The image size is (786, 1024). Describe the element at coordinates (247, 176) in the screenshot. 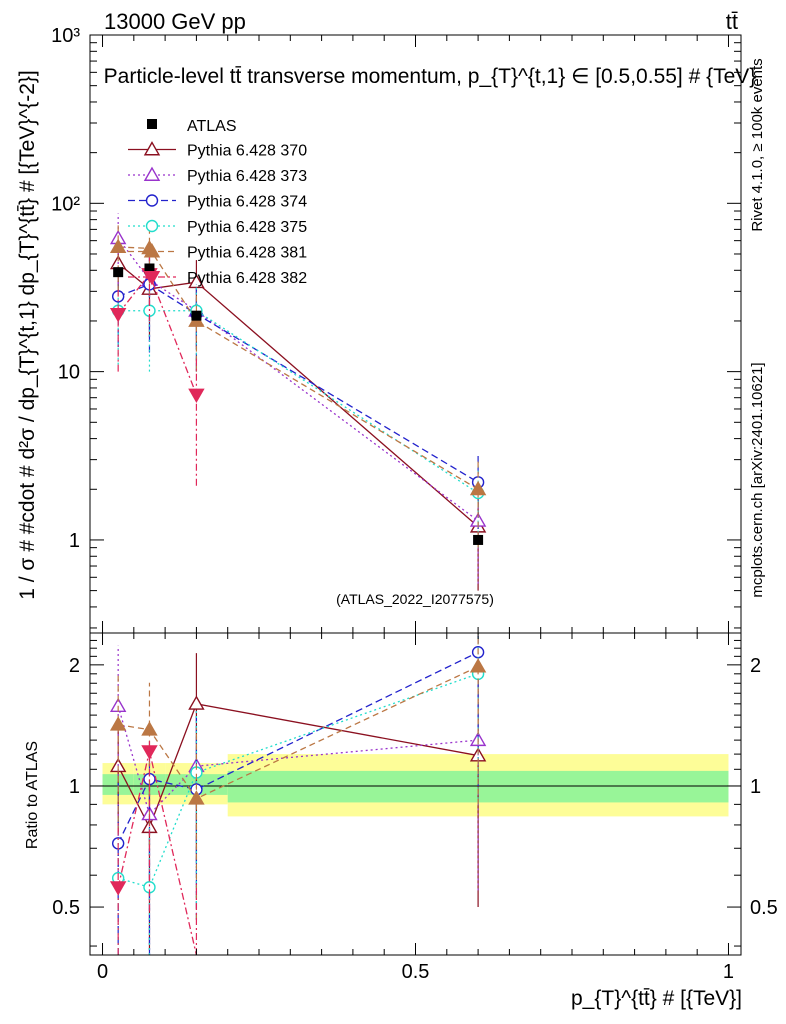

I see `legend-label: Pythia 6.428 373` at that location.